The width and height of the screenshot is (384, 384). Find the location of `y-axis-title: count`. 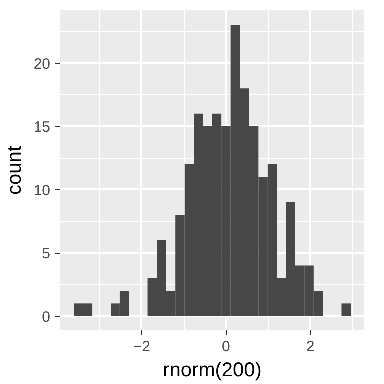

y-axis-title: count is located at coordinates (15, 170).